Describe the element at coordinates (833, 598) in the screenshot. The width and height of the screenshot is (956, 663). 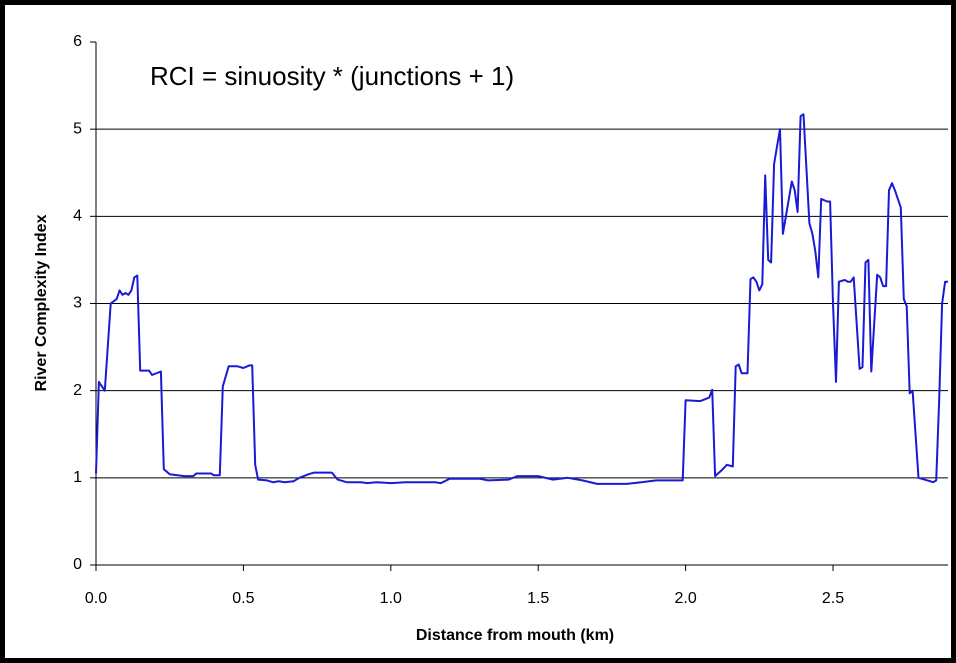
I see `x-tick-label: 2.5` at that location.